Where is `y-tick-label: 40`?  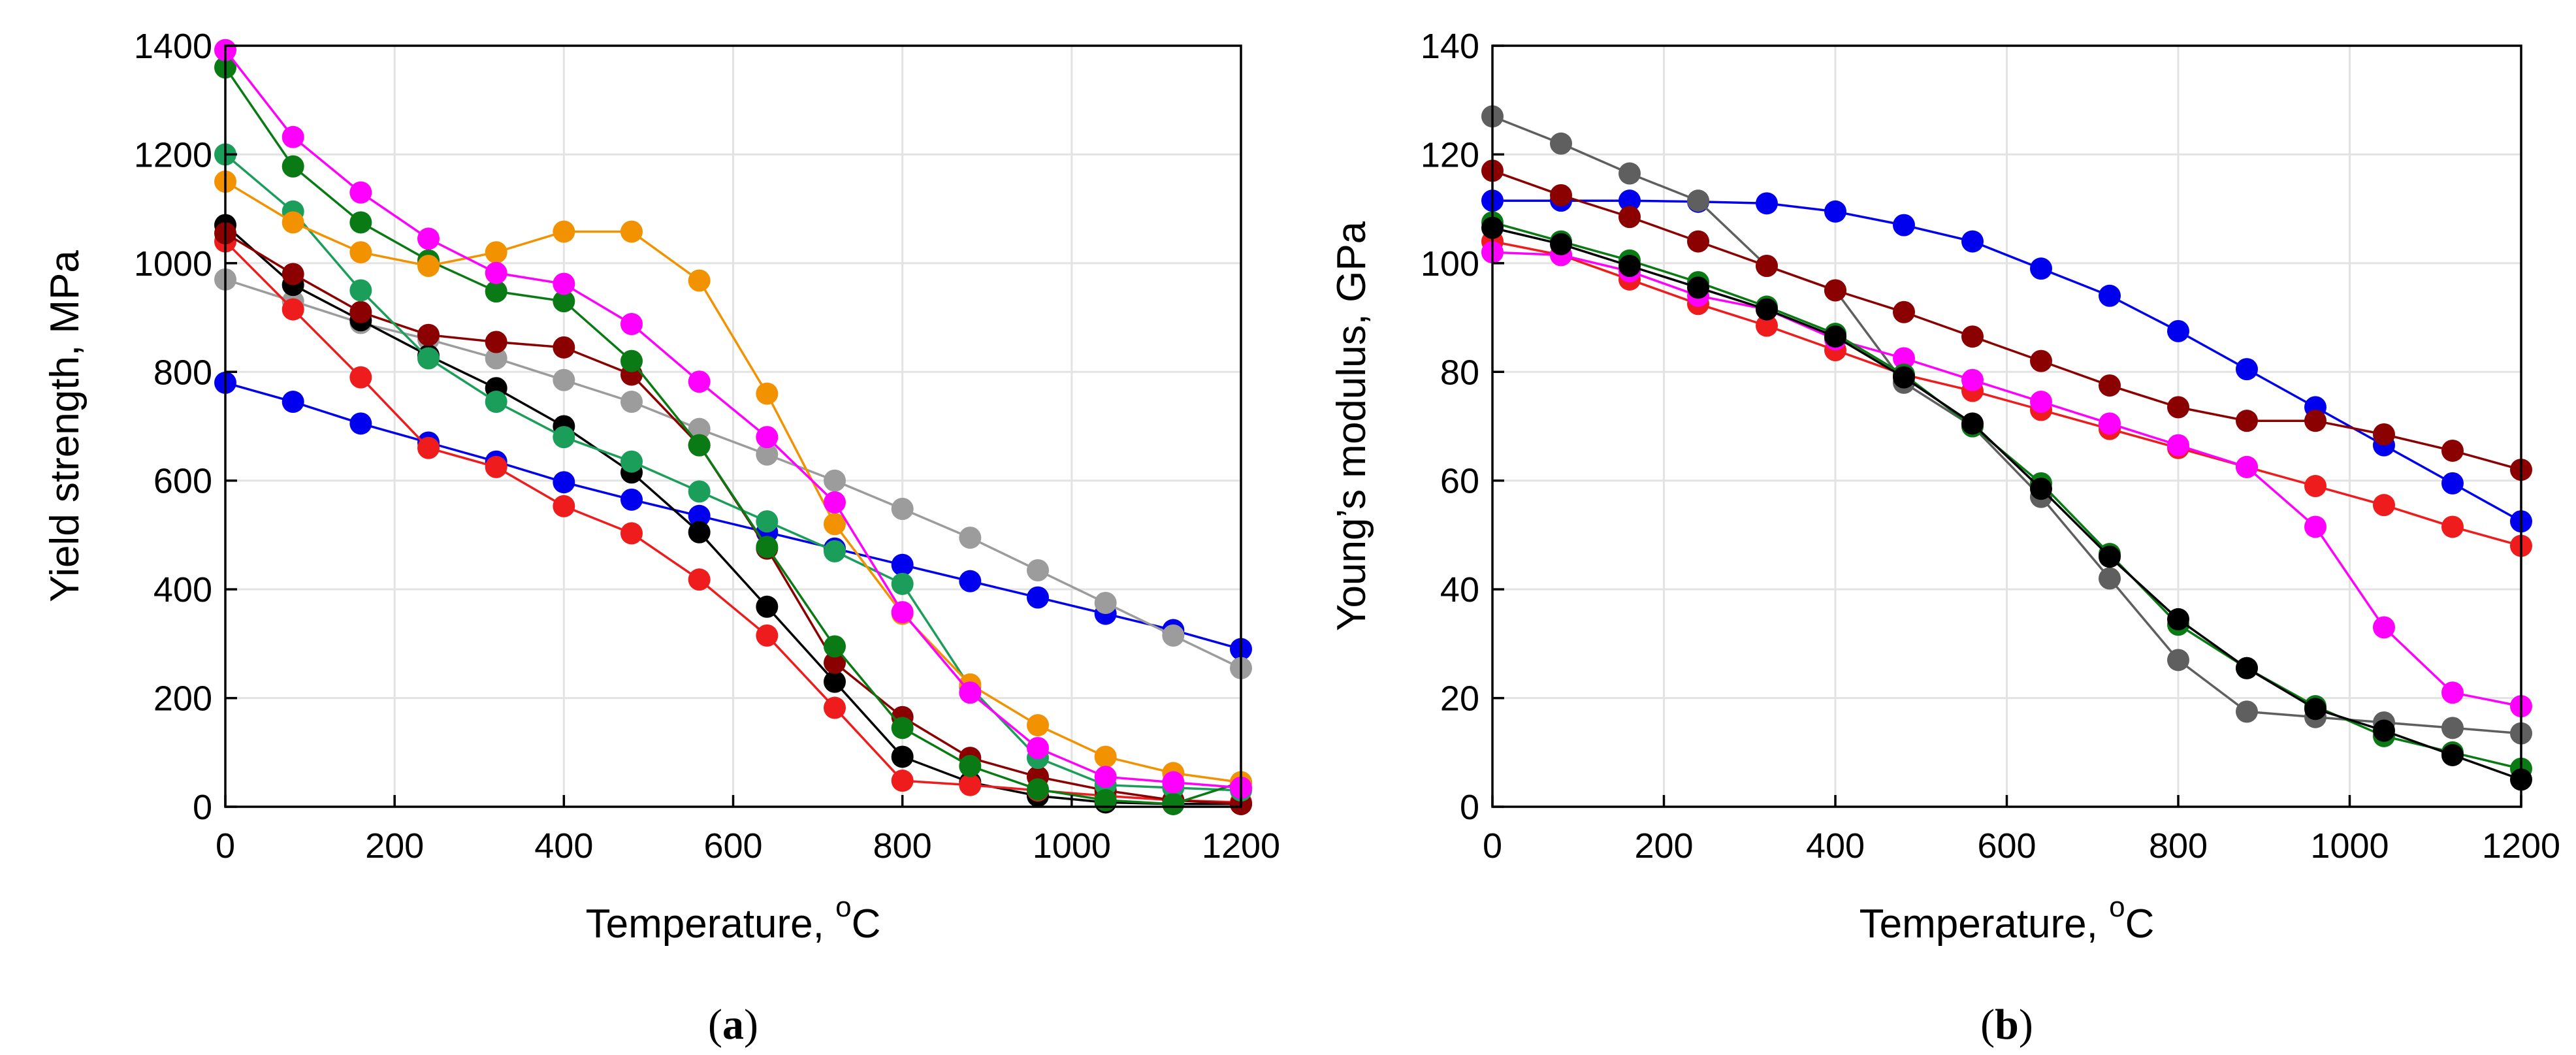
y-tick-label: 40 is located at coordinates (1459, 589).